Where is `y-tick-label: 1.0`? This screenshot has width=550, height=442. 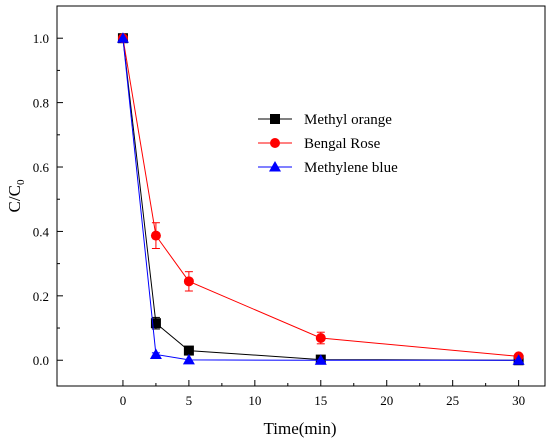
y-tick-label: 1.0 is located at coordinates (41, 38).